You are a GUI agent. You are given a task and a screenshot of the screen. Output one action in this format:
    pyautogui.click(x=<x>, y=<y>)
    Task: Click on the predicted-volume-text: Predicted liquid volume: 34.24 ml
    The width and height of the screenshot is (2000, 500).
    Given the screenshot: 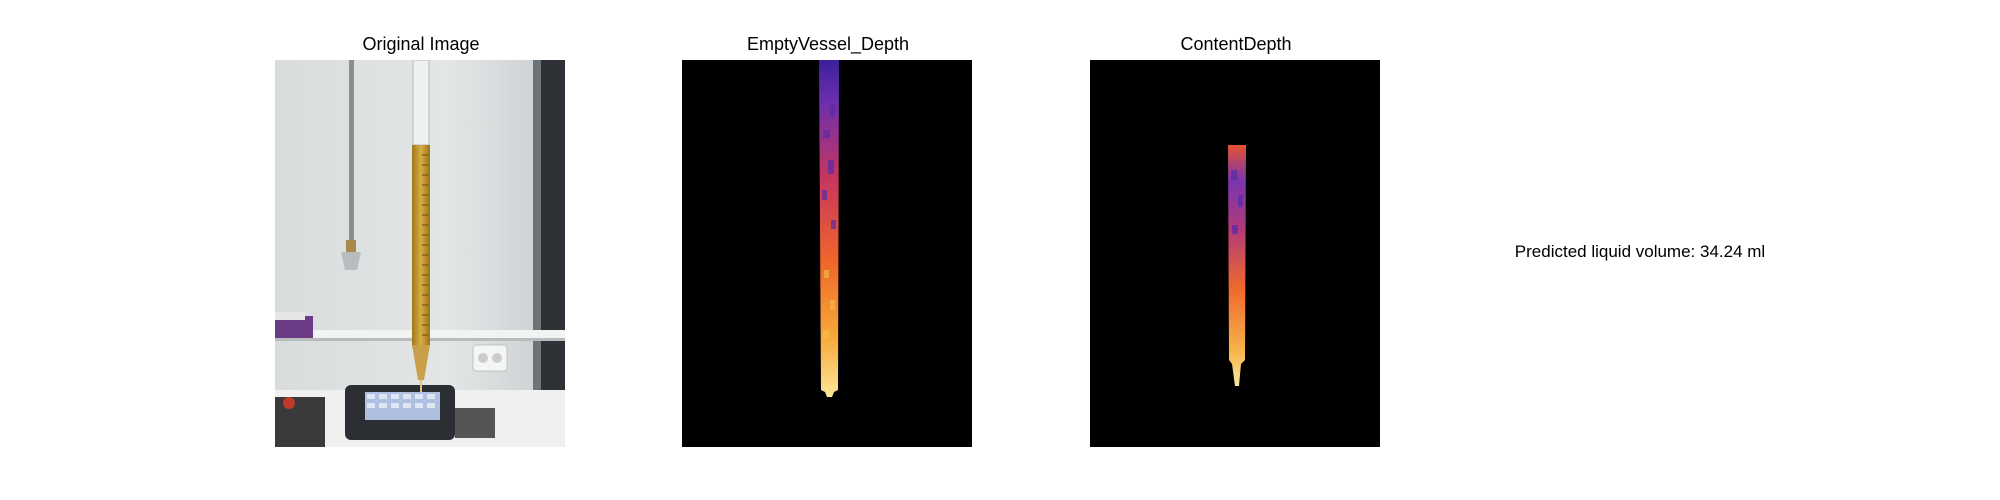 What is the action you would take?
    pyautogui.click(x=1640, y=251)
    